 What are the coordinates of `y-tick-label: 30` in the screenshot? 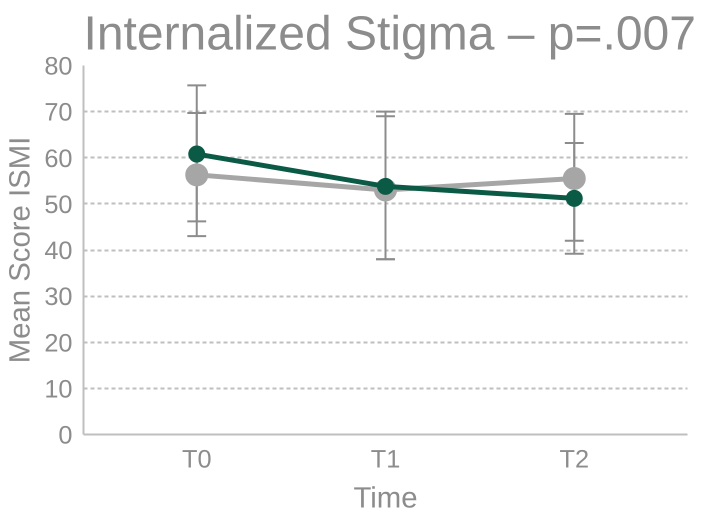 It's located at (58, 297).